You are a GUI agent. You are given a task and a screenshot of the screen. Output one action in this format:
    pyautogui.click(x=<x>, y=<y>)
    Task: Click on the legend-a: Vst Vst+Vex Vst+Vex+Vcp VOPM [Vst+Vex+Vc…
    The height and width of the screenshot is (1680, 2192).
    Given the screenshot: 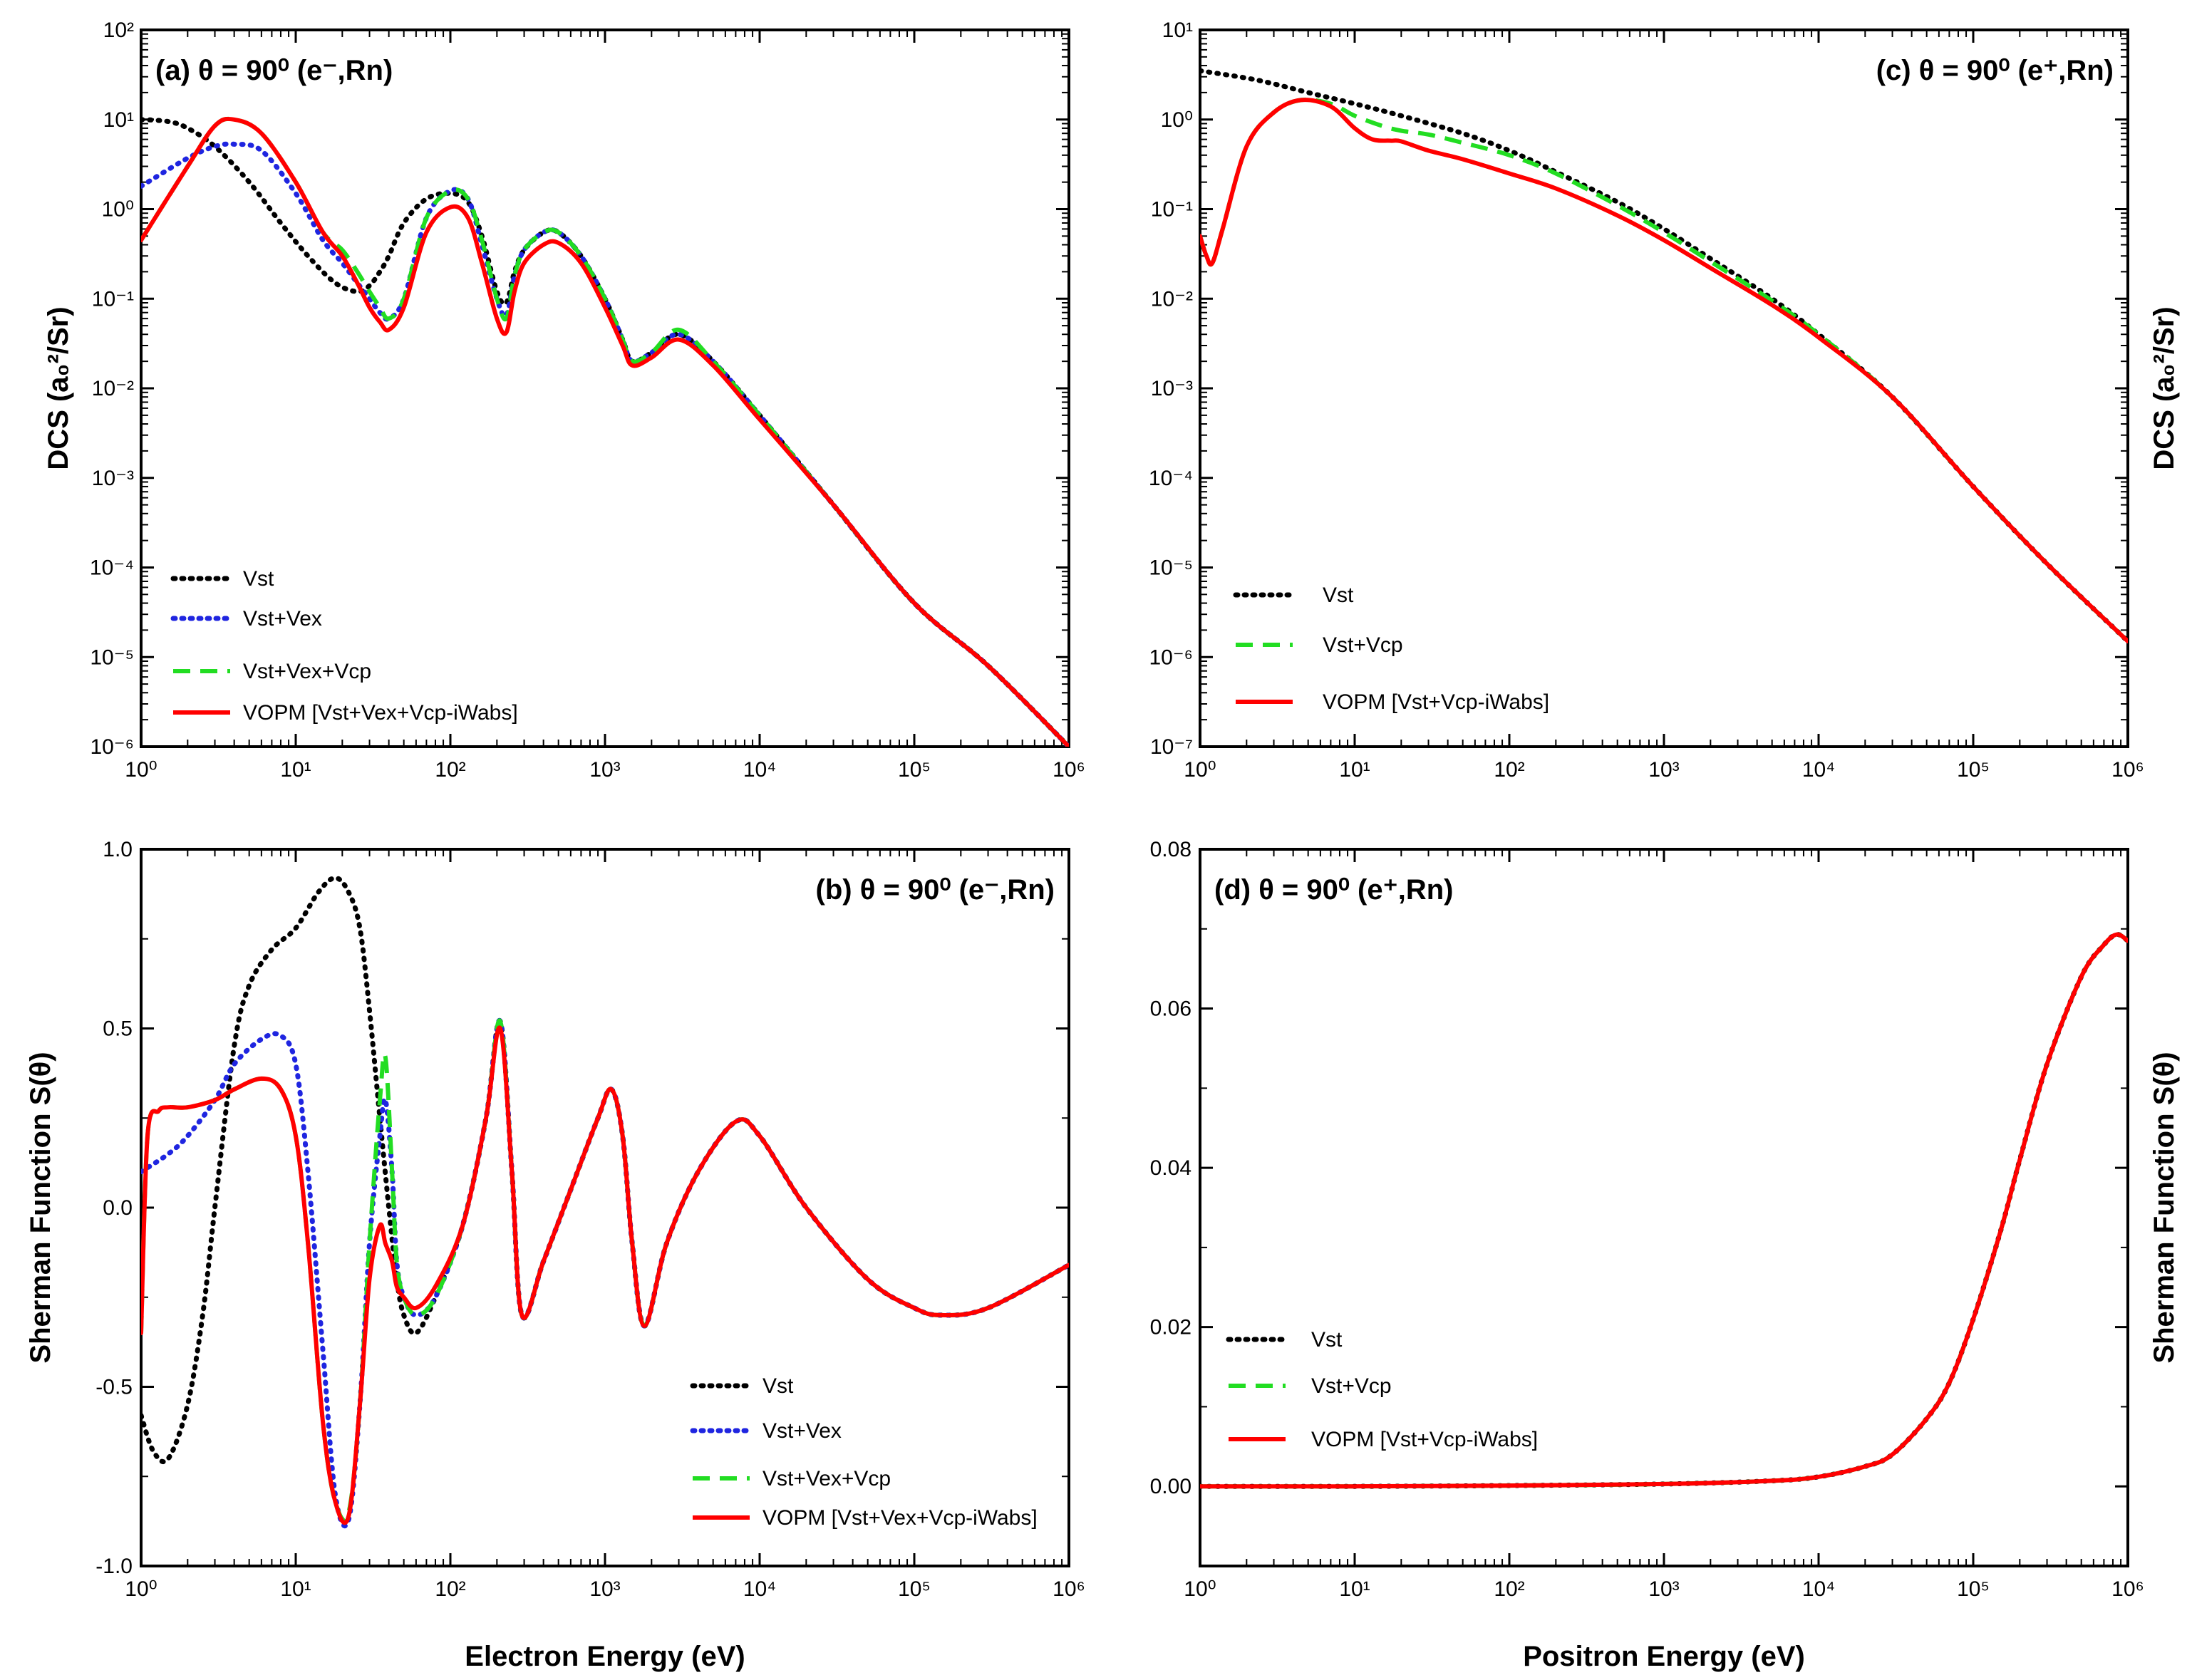 What is the action you would take?
    pyautogui.click(x=344, y=646)
    